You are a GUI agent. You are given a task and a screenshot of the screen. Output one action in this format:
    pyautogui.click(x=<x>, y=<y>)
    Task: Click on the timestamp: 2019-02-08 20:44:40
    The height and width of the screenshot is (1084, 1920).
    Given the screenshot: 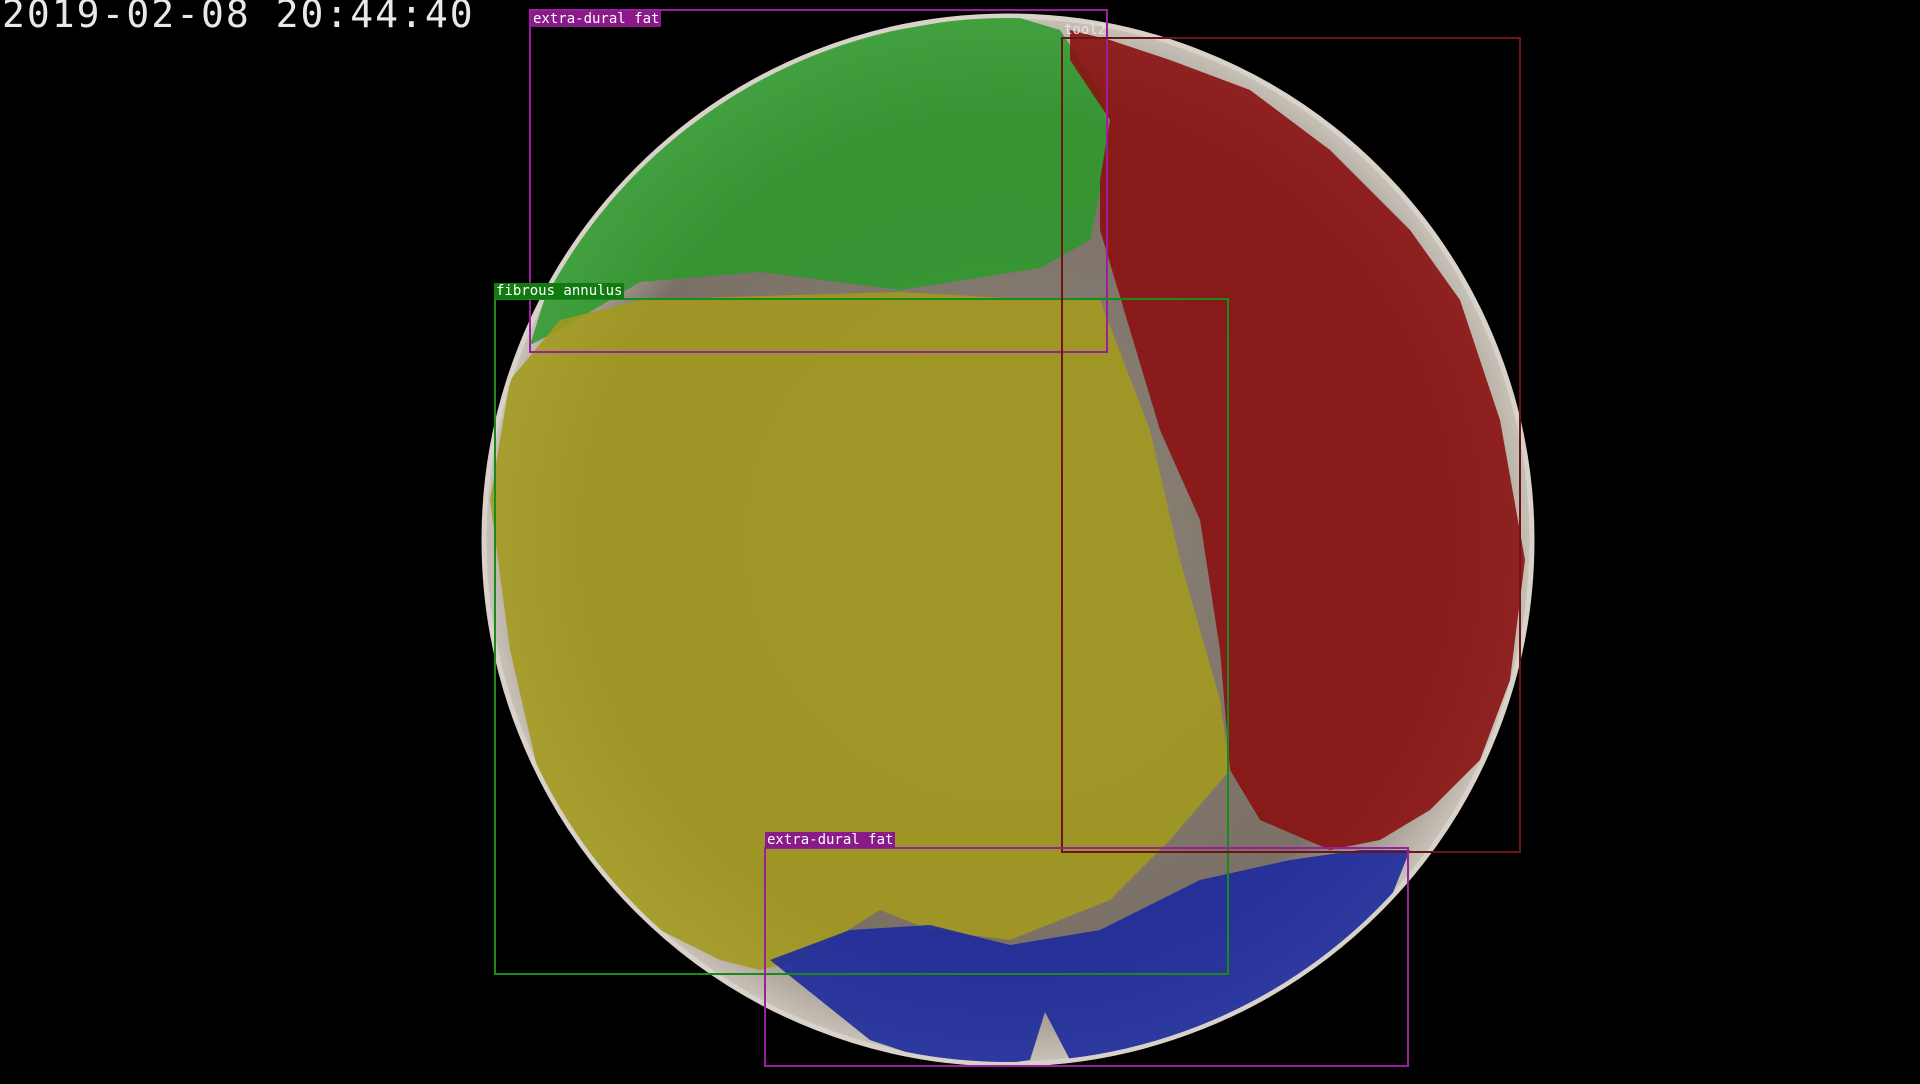 What is the action you would take?
    pyautogui.click(x=238, y=18)
    